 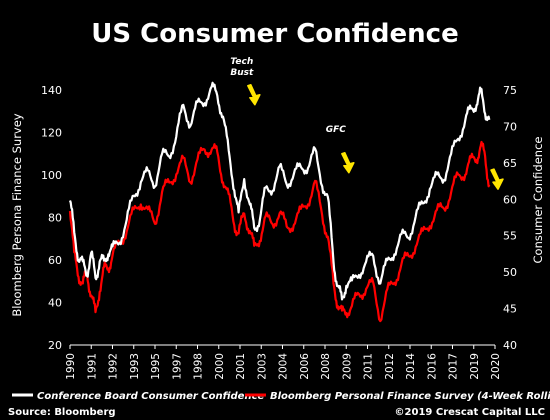 I want to click on x-tick-label: 2011, so click(x=369, y=366).